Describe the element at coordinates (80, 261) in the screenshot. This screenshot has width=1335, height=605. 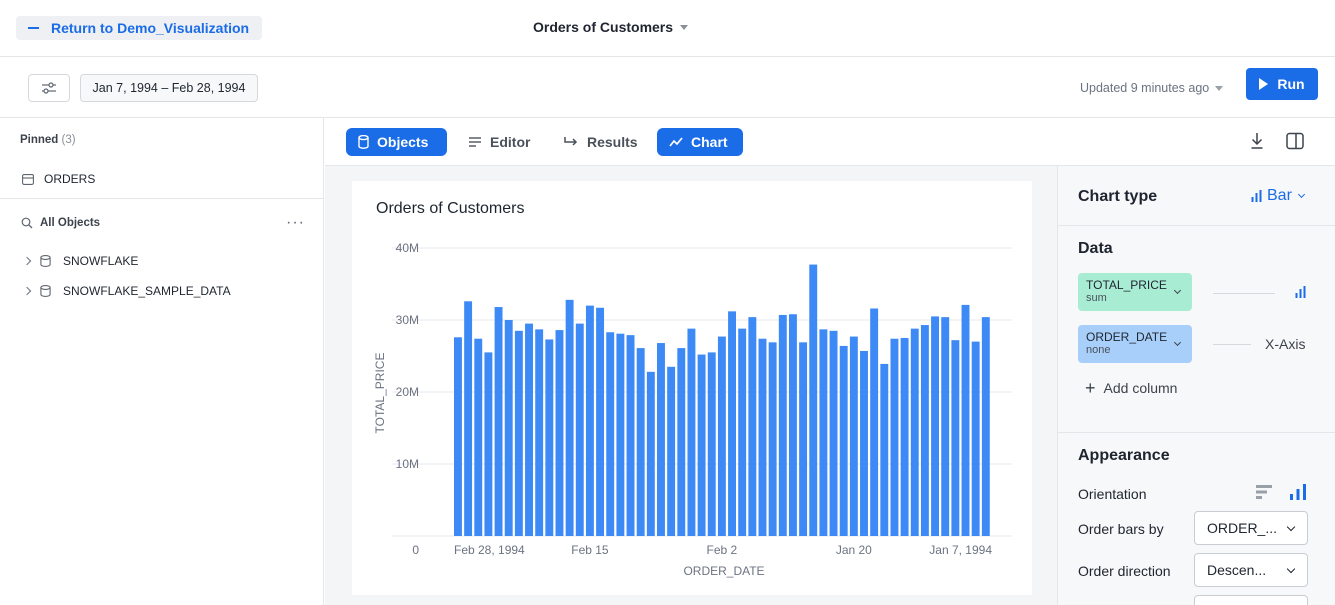
I see `tree-item-snowflake: SNOWFLAKE` at that location.